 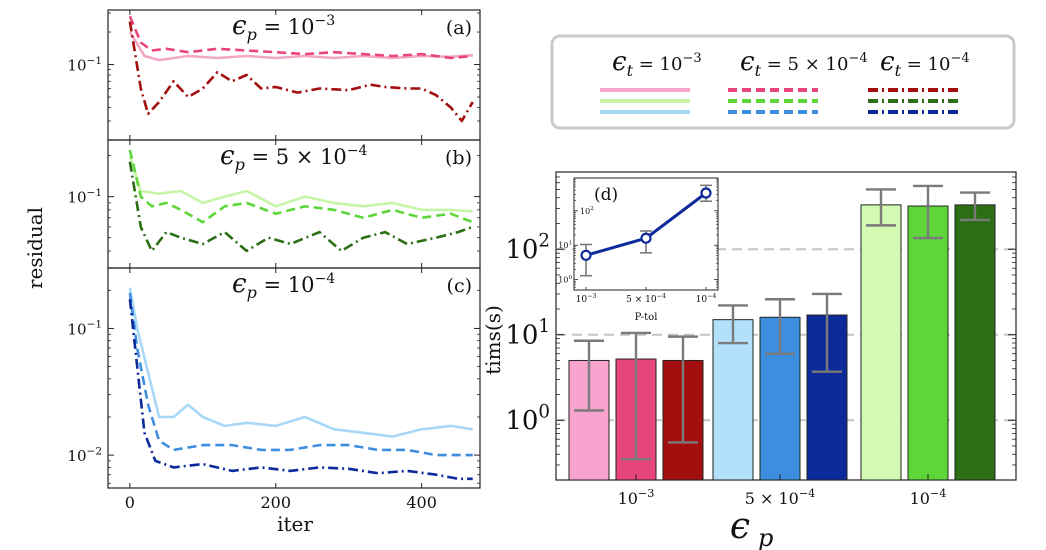 I want to click on subplot-frame, so click(x=294, y=378).